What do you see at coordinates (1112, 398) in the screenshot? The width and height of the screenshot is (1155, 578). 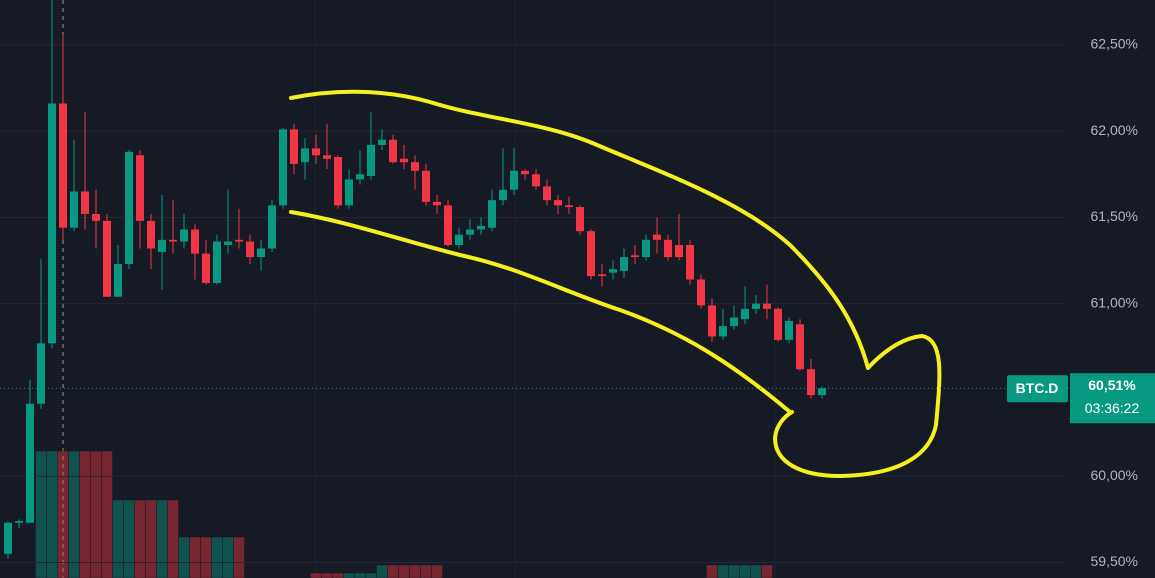 I see `value-box` at bounding box center [1112, 398].